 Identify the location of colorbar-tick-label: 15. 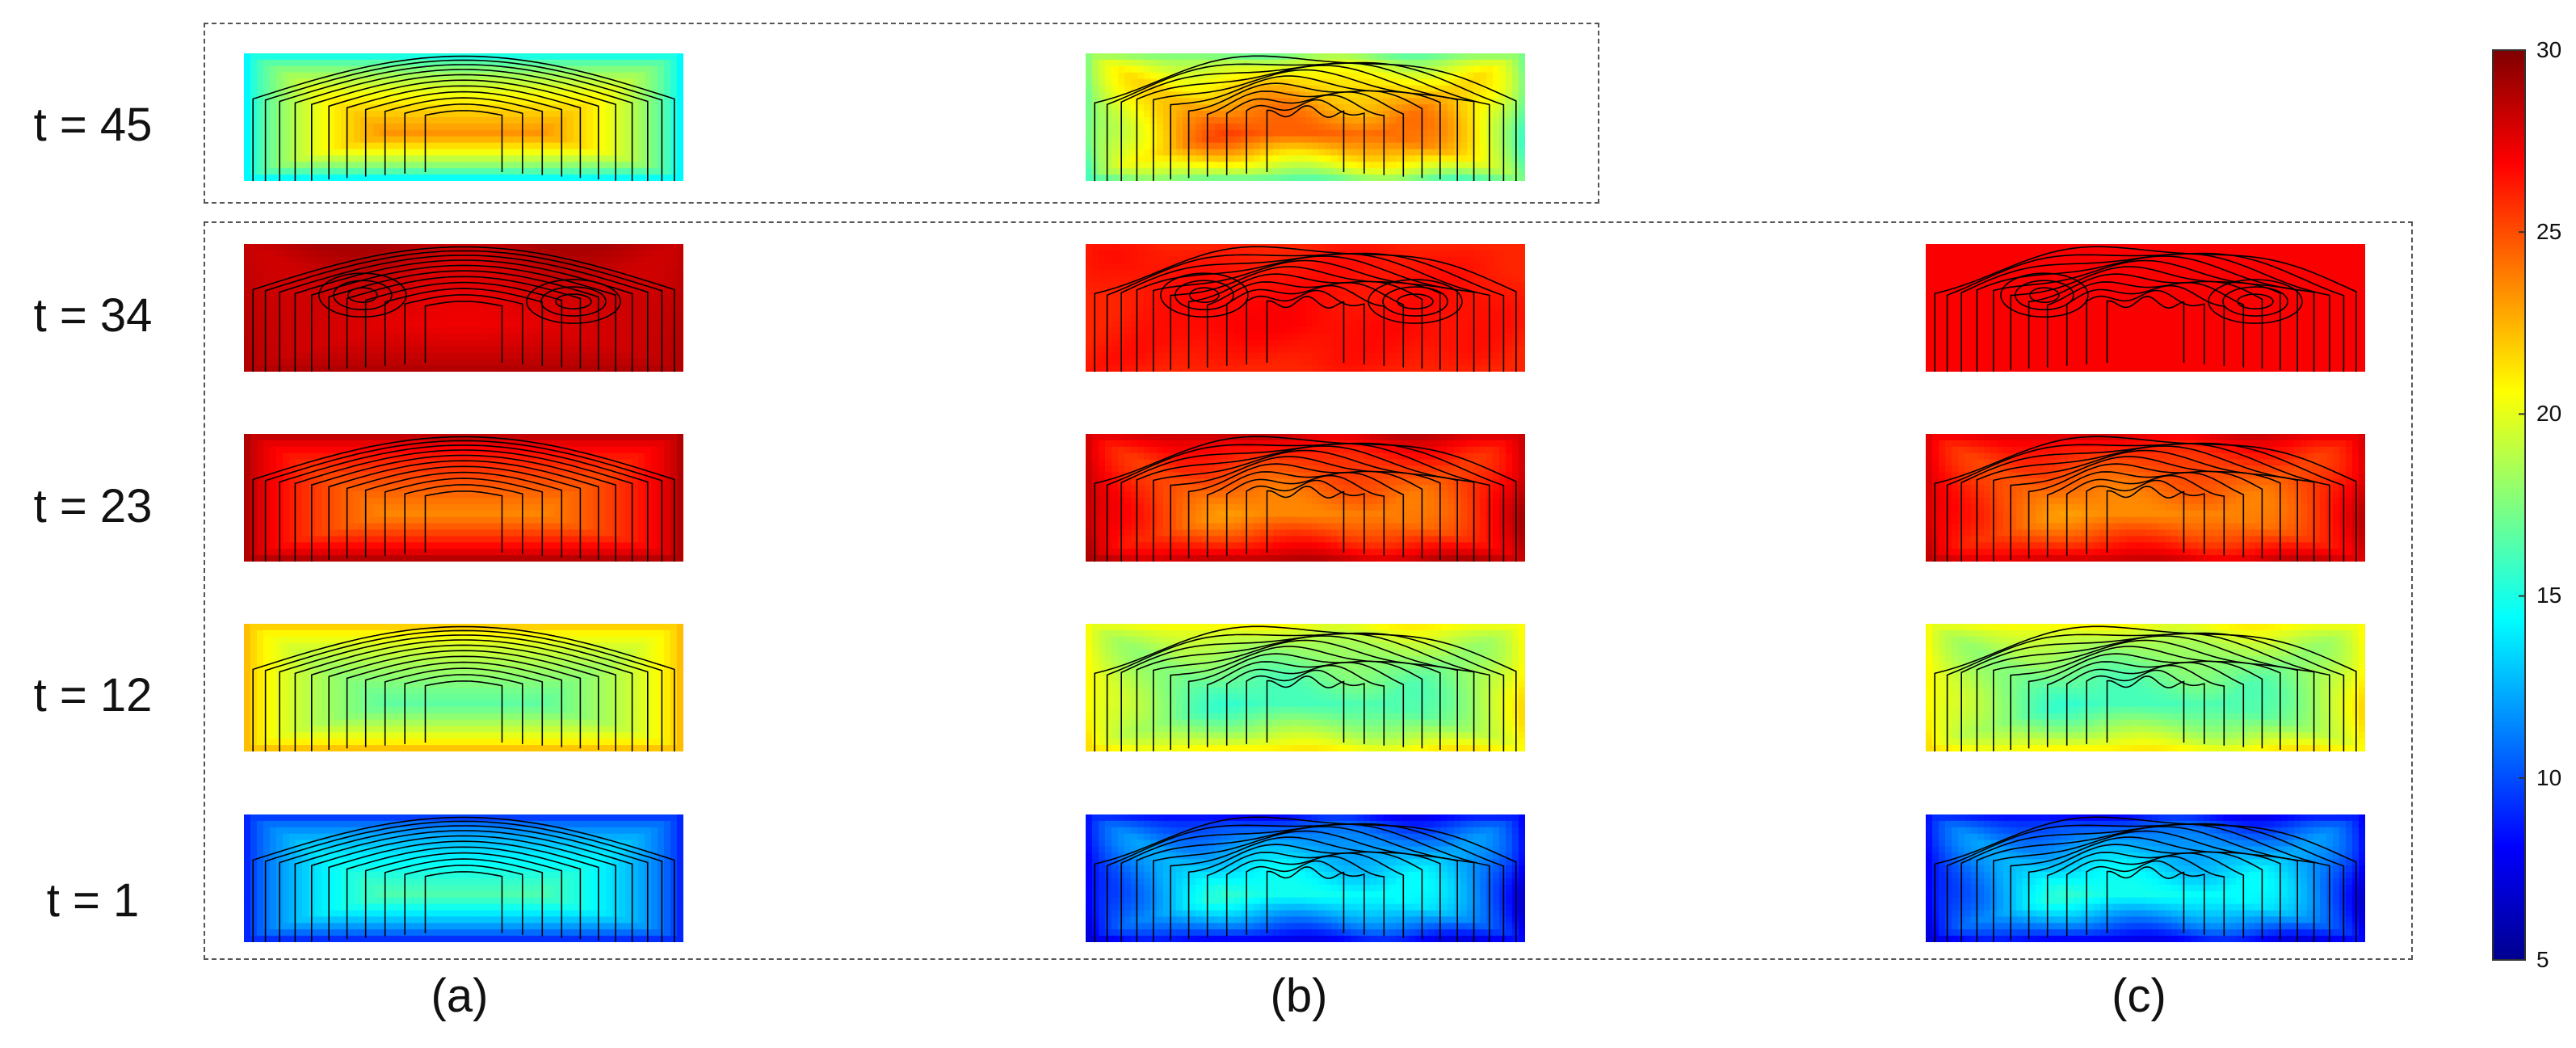
(2549, 595).